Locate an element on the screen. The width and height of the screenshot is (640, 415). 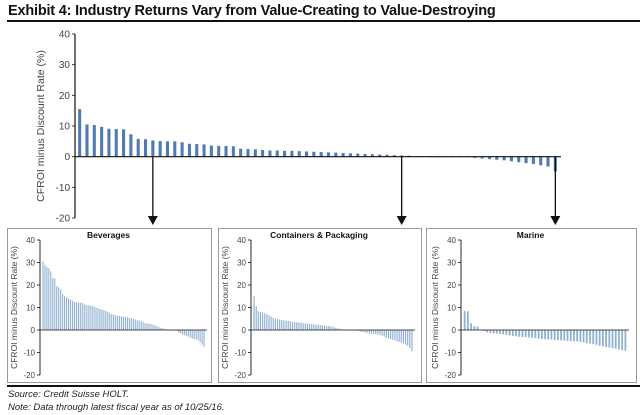
title-rule is located at coordinates (323, 21).